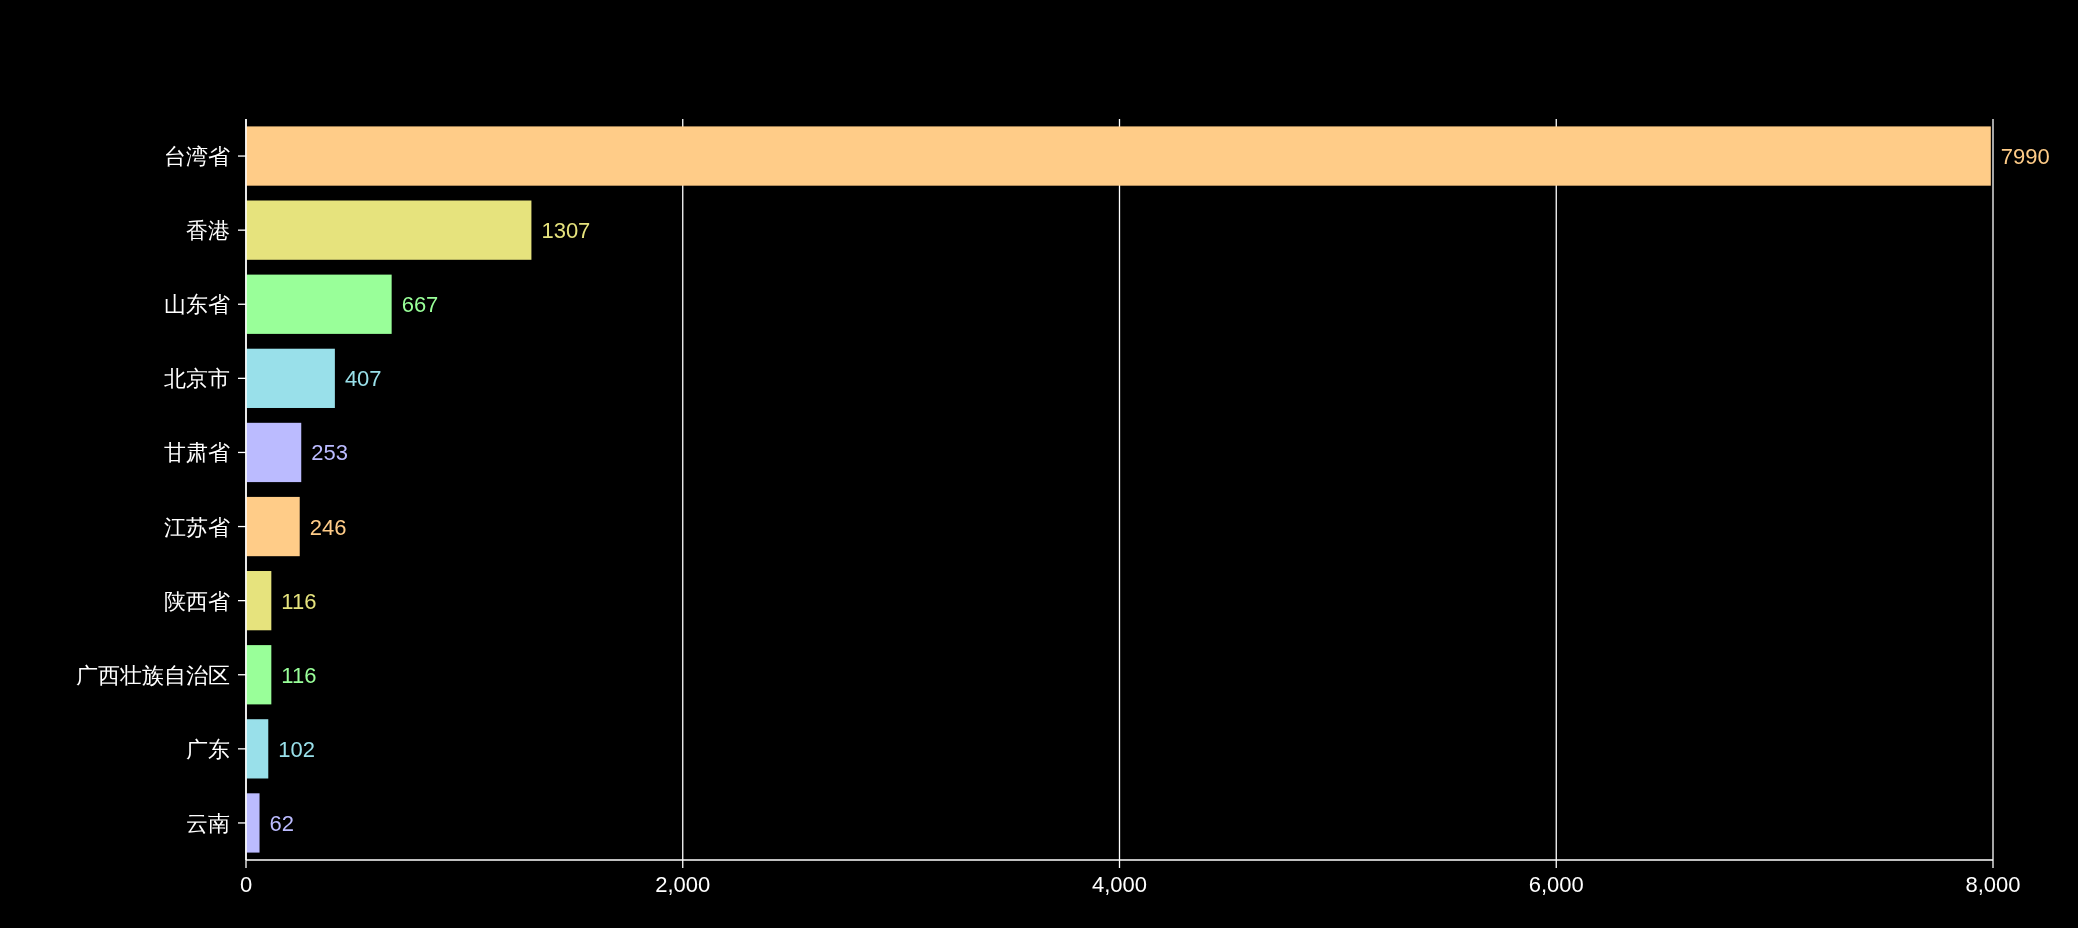  What do you see at coordinates (197, 527) in the screenshot?
I see `y-tick-label: 江苏省` at bounding box center [197, 527].